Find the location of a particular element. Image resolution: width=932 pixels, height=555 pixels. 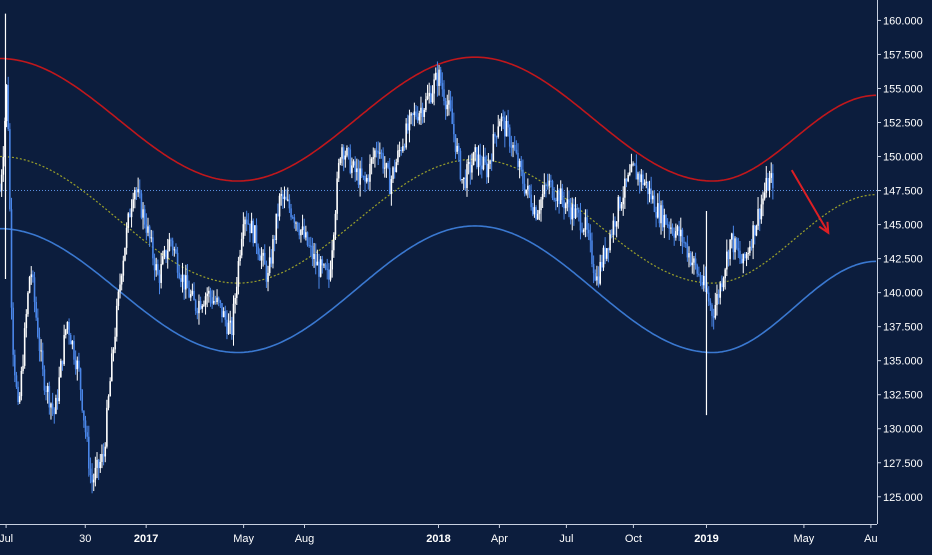

y-tick-label: 145.000 is located at coordinates (903, 226).